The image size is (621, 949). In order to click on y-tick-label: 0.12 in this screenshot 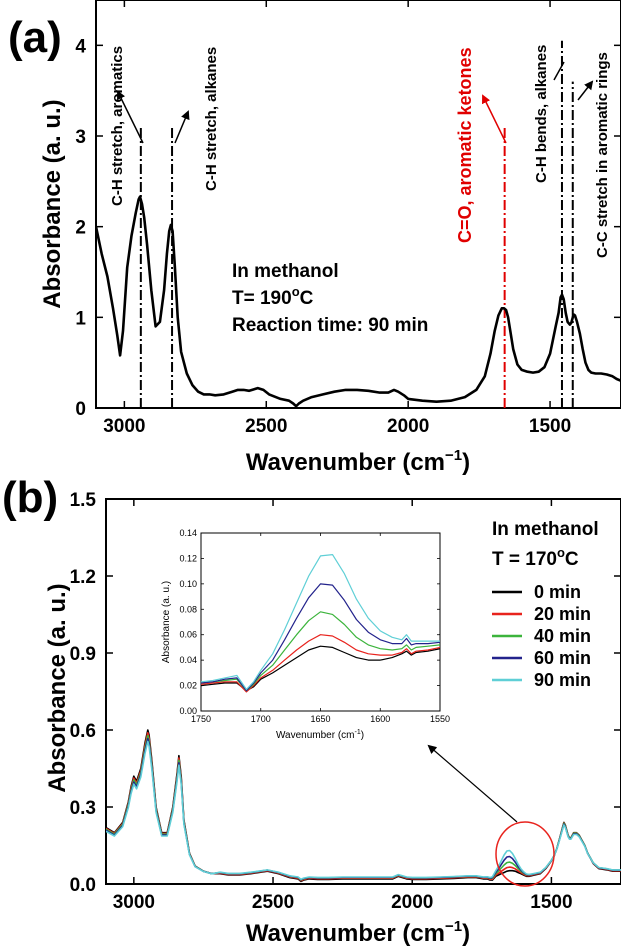, I will do `click(188, 558)`.